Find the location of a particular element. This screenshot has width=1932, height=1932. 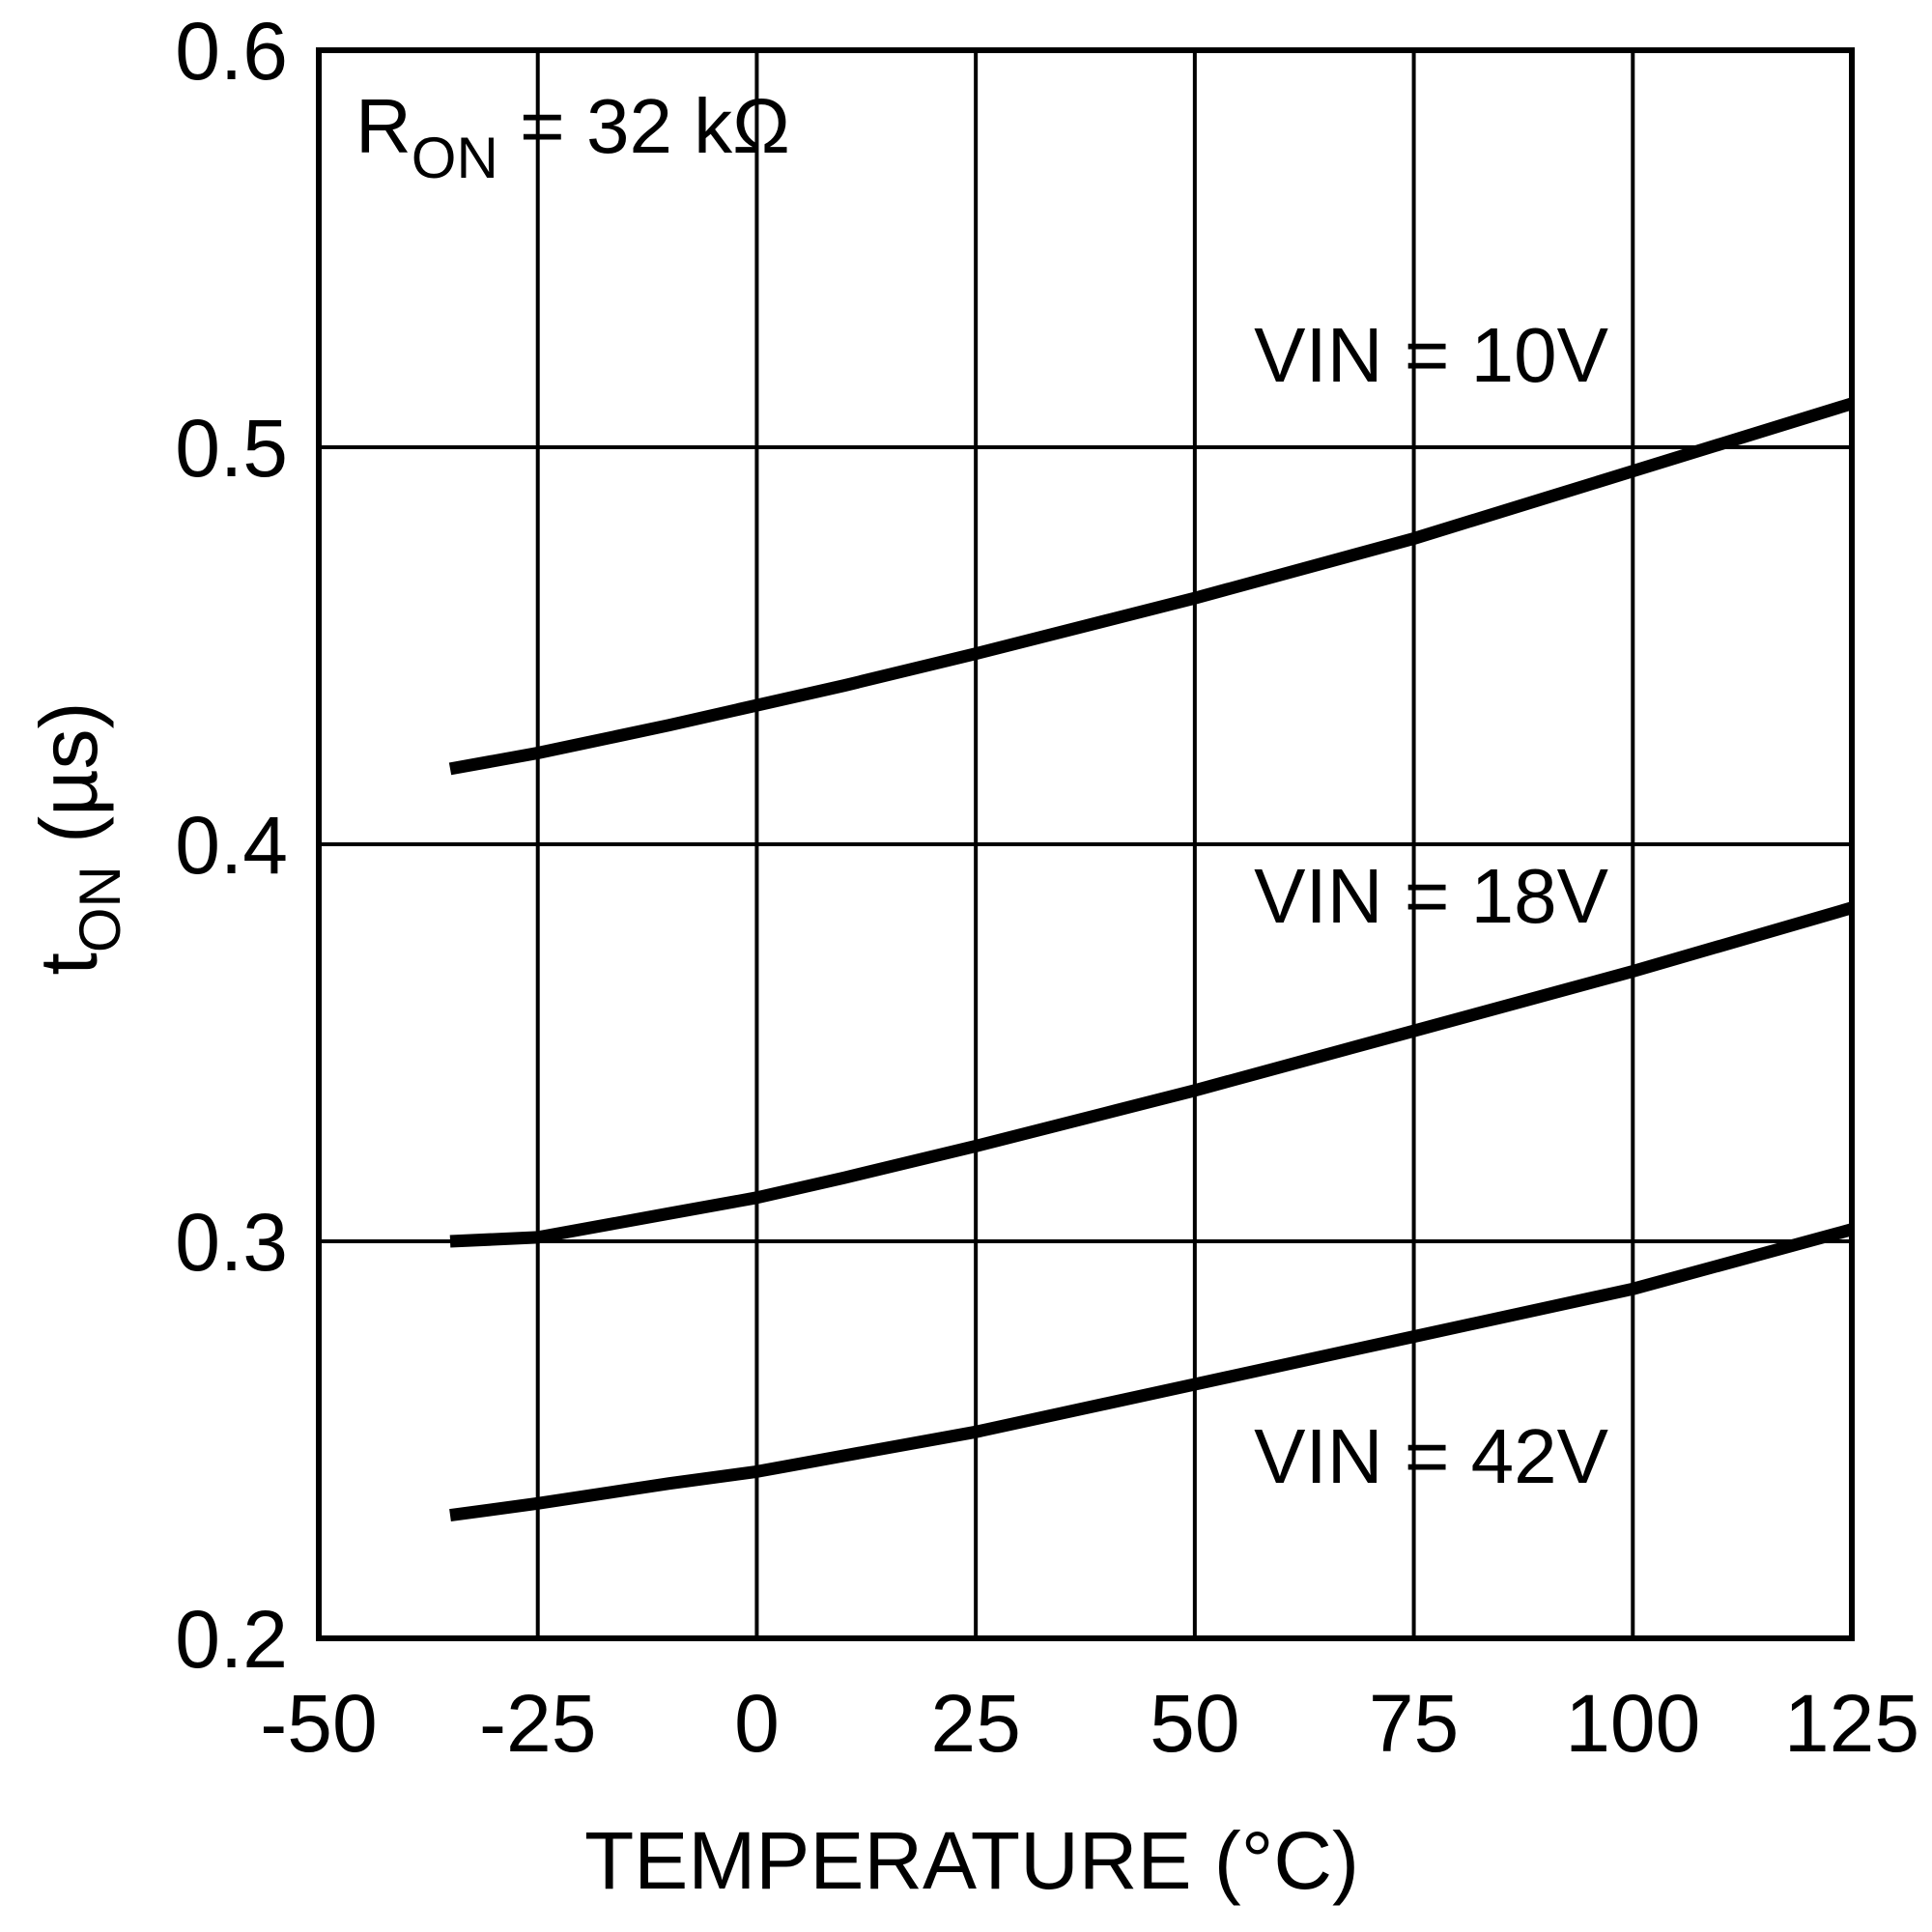

x-tick-label: 50 is located at coordinates (1194, 1723).